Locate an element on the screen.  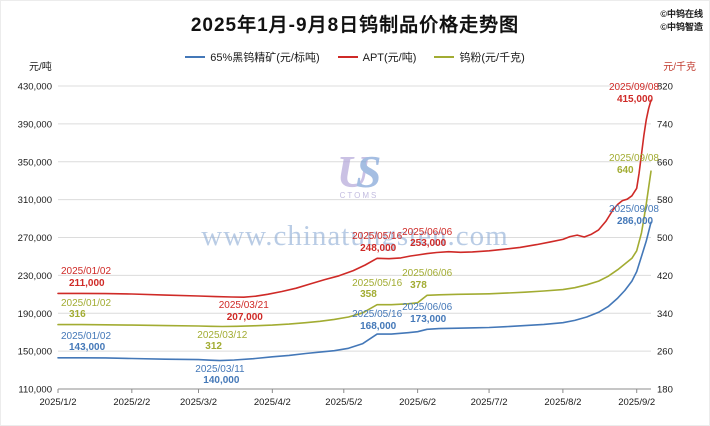
annotation-11: 2025/03/12 312 is located at coordinates (222, 341).